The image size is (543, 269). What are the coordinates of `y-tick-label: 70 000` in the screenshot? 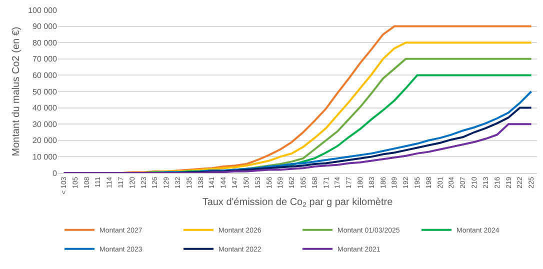 It's located at (45, 59).